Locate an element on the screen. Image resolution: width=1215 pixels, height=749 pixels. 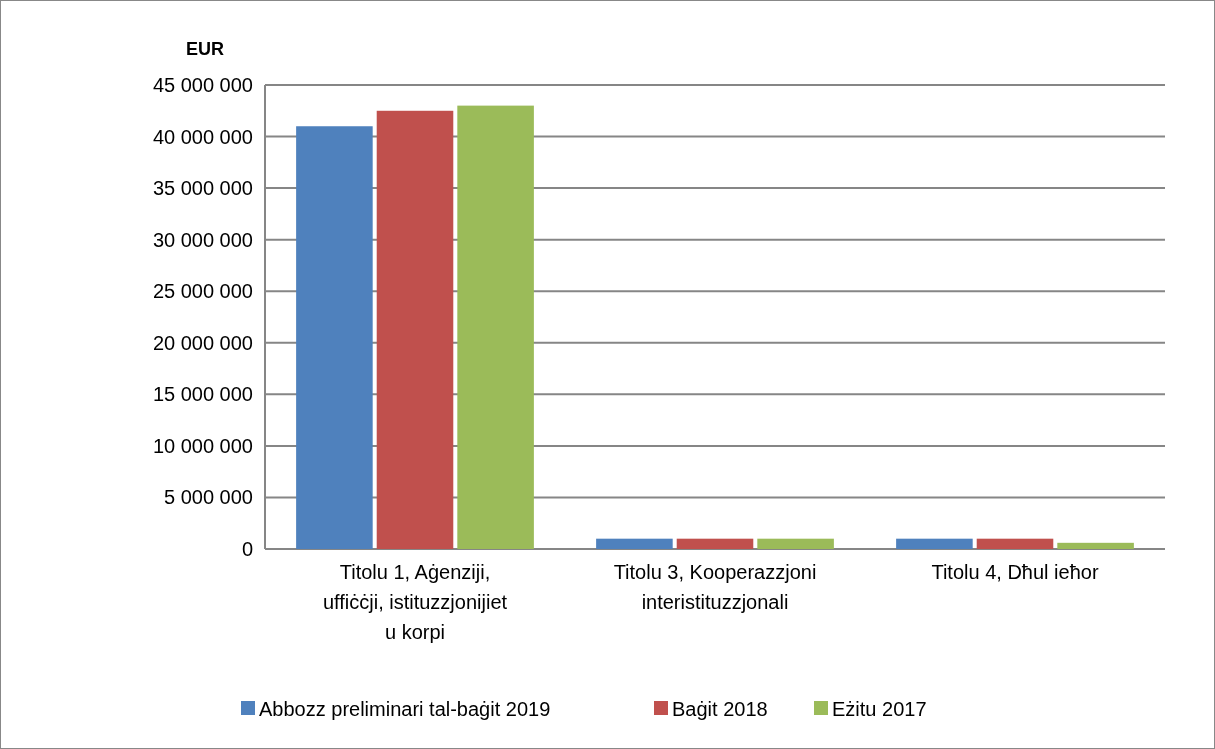
y-tick-label: 15 000 000 is located at coordinates (202, 394).